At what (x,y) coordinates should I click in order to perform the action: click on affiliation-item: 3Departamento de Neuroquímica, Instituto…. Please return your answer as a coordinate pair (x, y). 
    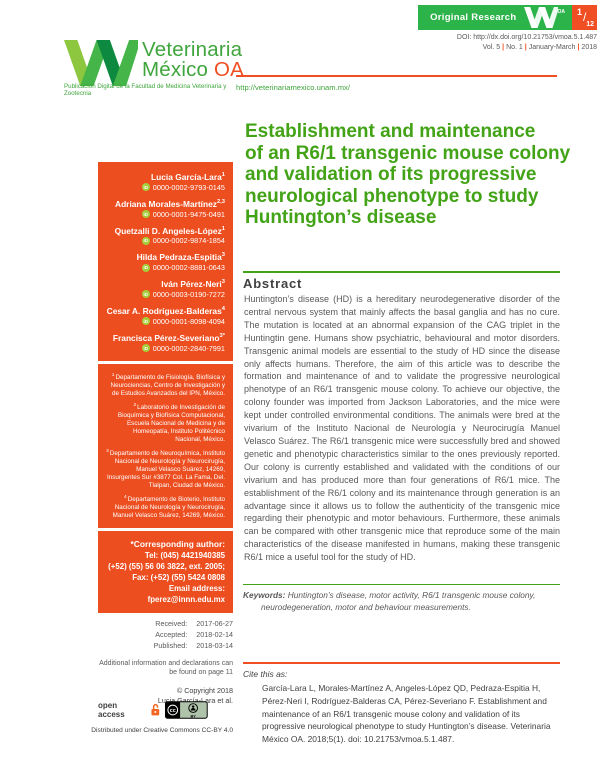
    Looking at the image, I should click on (165, 469).